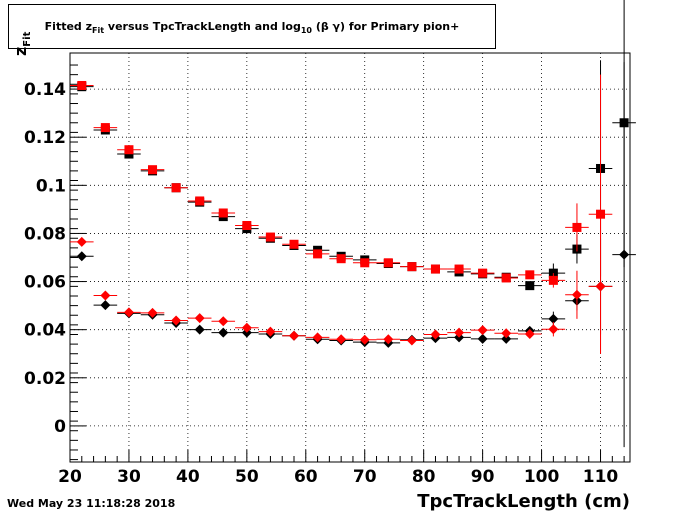 This screenshot has width=700, height=514. I want to click on x-tick-label: 110, so click(601, 477).